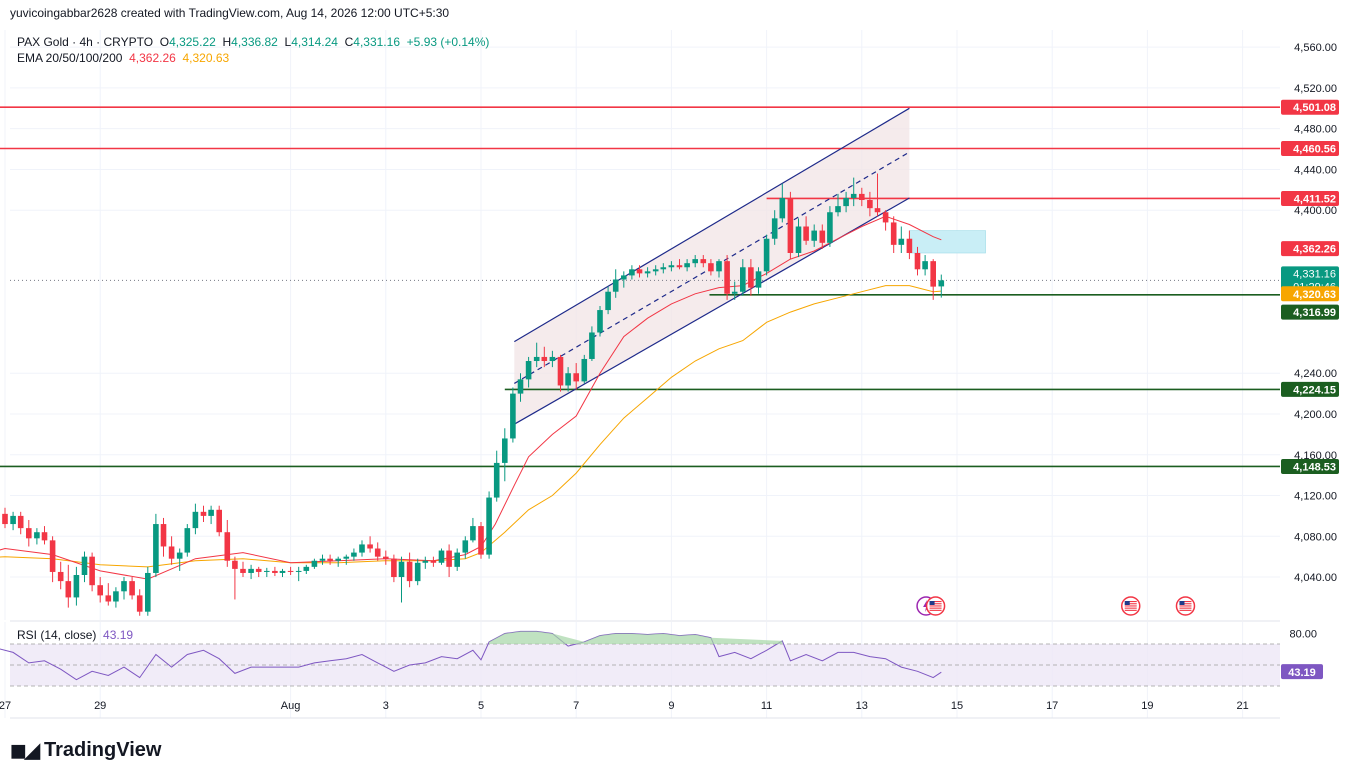 This screenshot has height=779, width=1355. Describe the element at coordinates (85, 750) in the screenshot. I see `tradingview-logo: ◼◢ TradingView` at that location.